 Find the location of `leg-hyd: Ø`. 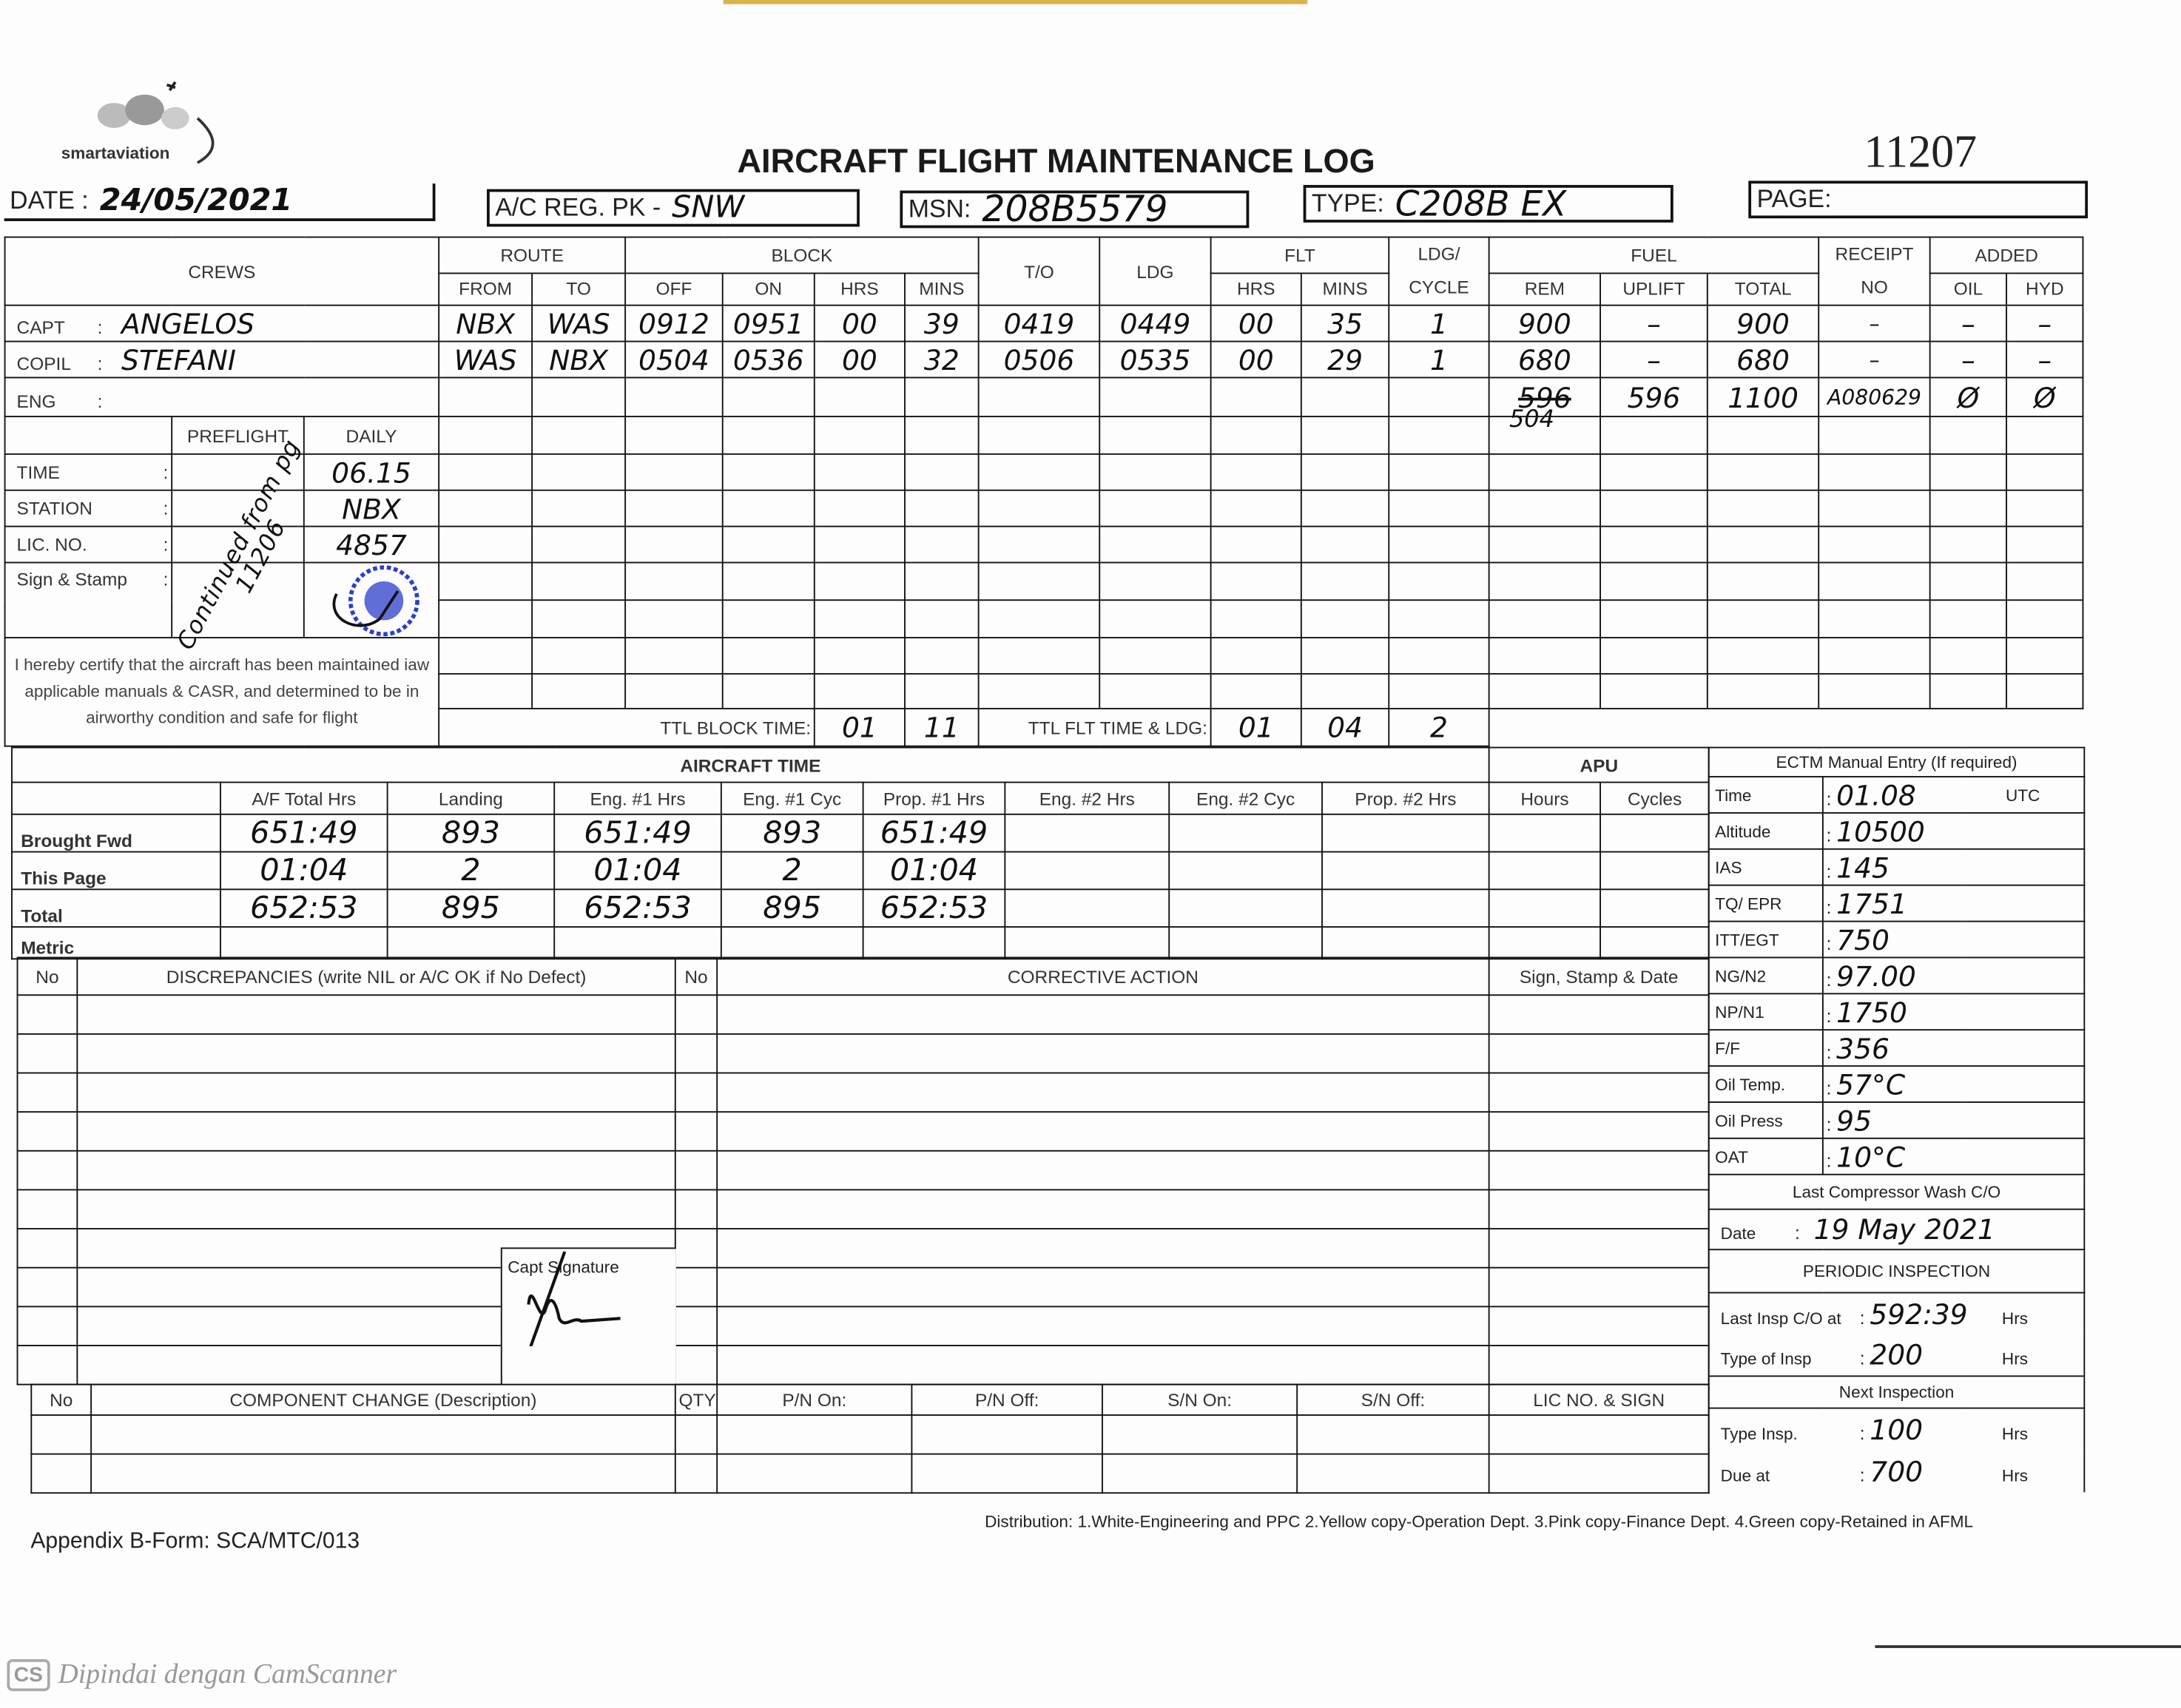

leg-hyd: Ø is located at coordinates (2045, 397).